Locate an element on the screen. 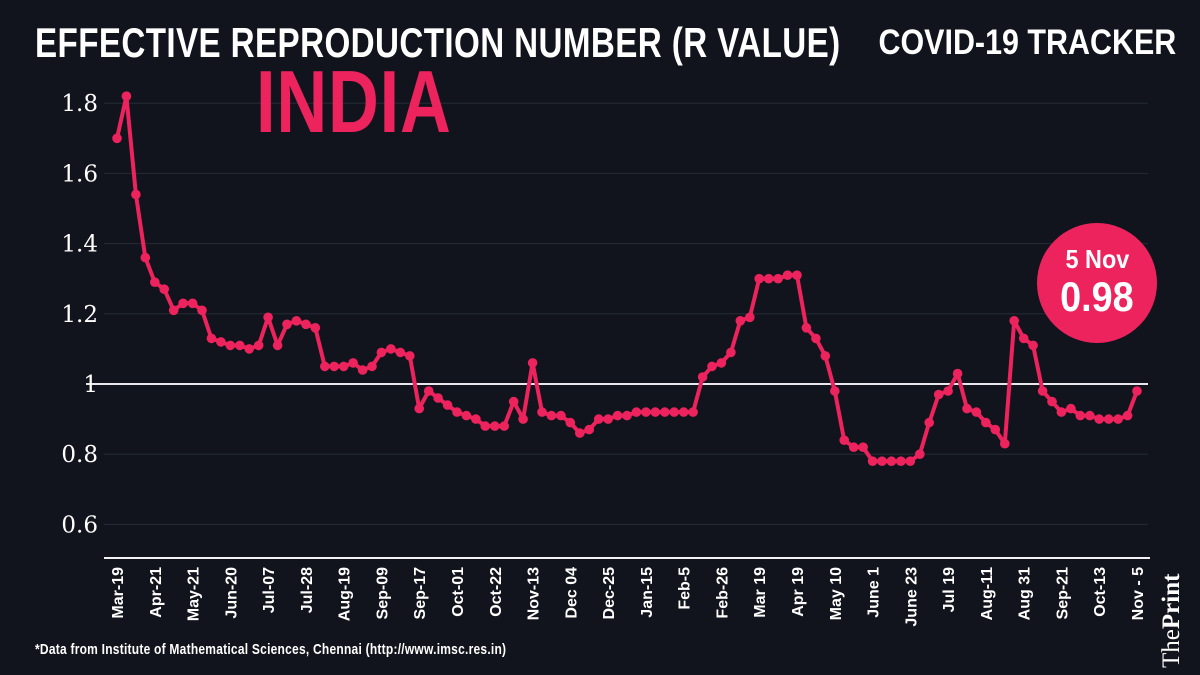 Image resolution: width=1200 pixels, height=675 pixels. badge-date: 5 Nov is located at coordinates (1097, 259).